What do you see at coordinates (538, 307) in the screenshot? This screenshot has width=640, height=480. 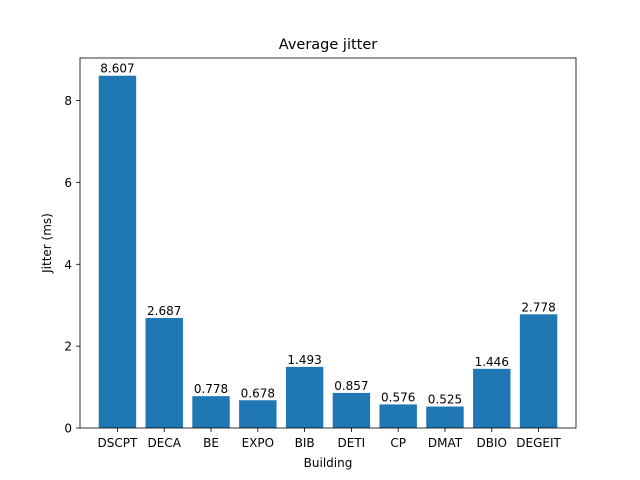 I see `data-label-degeit: 2.778` at bounding box center [538, 307].